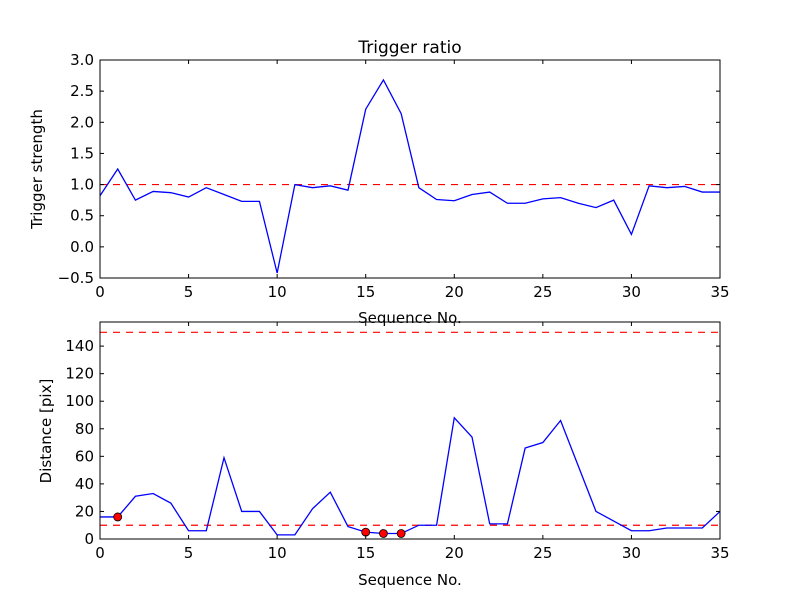 The height and width of the screenshot is (604, 800). I want to click on y-tick-label: 40, so click(84, 484).